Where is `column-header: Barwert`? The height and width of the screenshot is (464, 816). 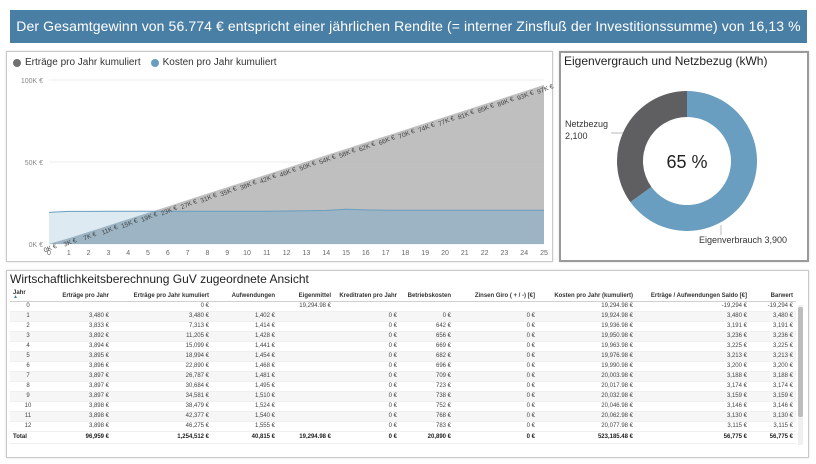 column-header: Barwert is located at coordinates (773, 294).